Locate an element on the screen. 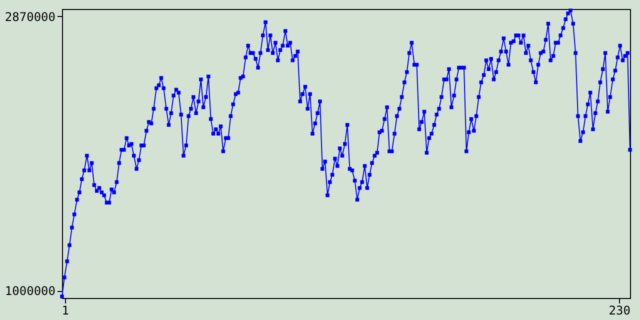 Image resolution: width=640 pixels, height=320 pixels. y-tick-label: 1000000 is located at coordinates (30, 291).